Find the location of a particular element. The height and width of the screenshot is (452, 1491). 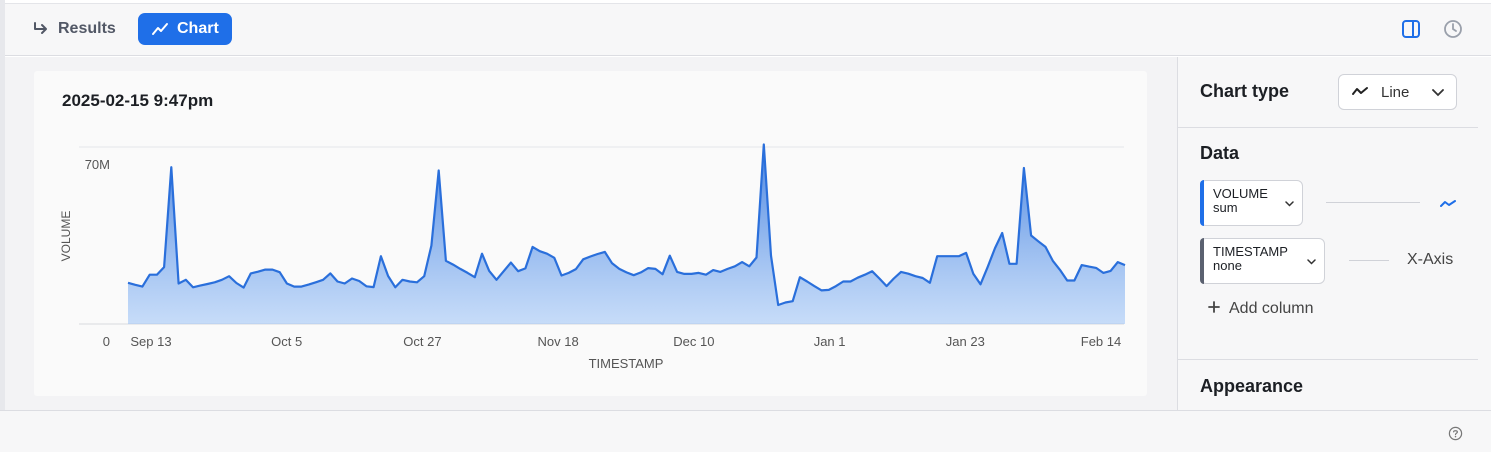

trend-line-icon is located at coordinates (160, 29).